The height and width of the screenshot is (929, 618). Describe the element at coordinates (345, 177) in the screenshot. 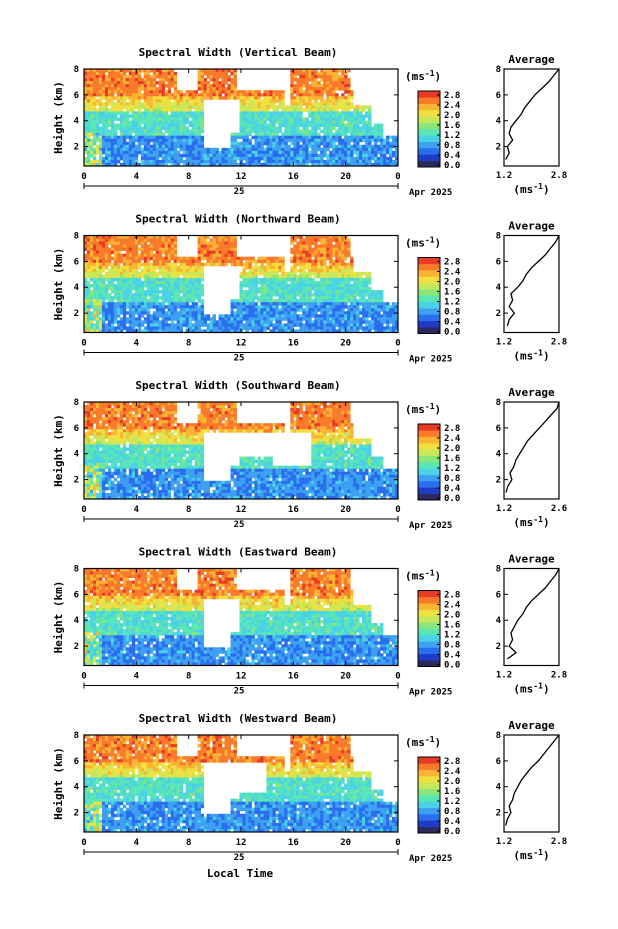

I see `x-tick-label: 20` at that location.